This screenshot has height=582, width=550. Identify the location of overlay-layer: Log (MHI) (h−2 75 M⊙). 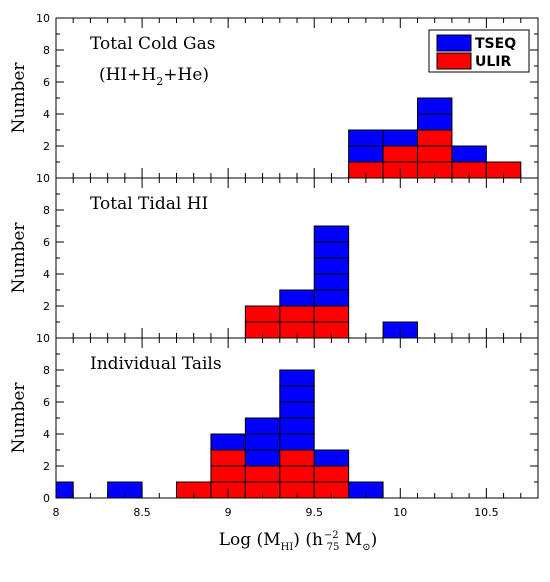
(298, 541).